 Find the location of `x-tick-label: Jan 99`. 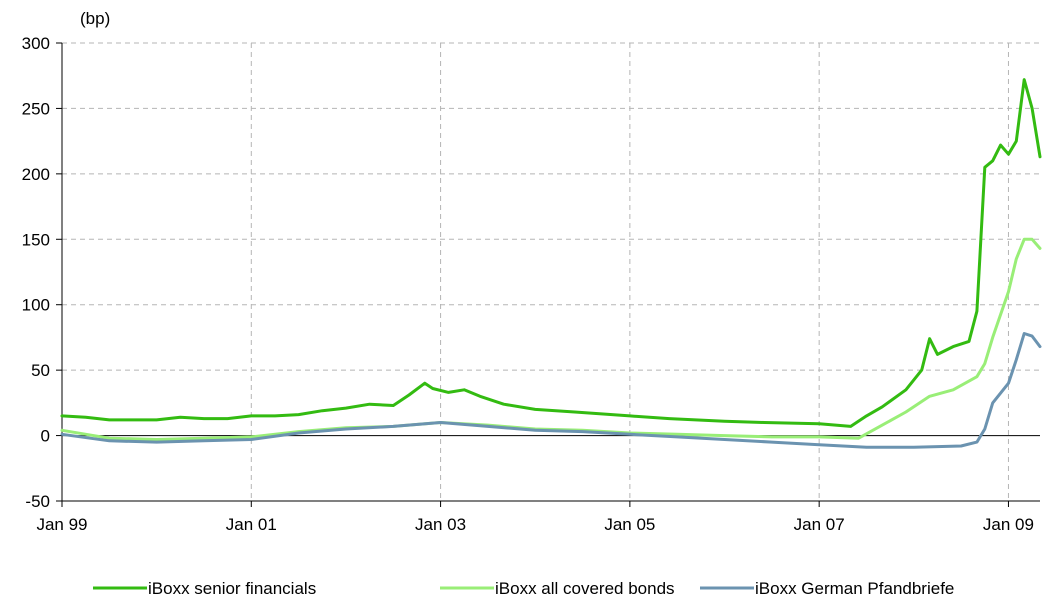

x-tick-label: Jan 99 is located at coordinates (61, 524).